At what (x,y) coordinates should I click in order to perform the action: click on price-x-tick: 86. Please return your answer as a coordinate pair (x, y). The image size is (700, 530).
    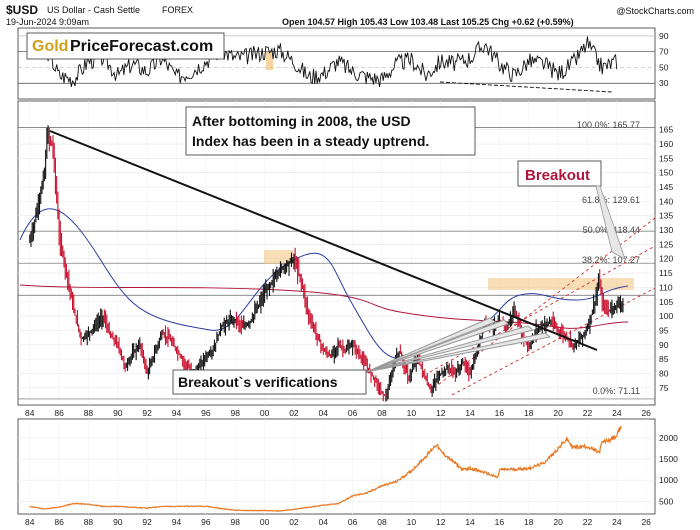
    Looking at the image, I should click on (59, 413).